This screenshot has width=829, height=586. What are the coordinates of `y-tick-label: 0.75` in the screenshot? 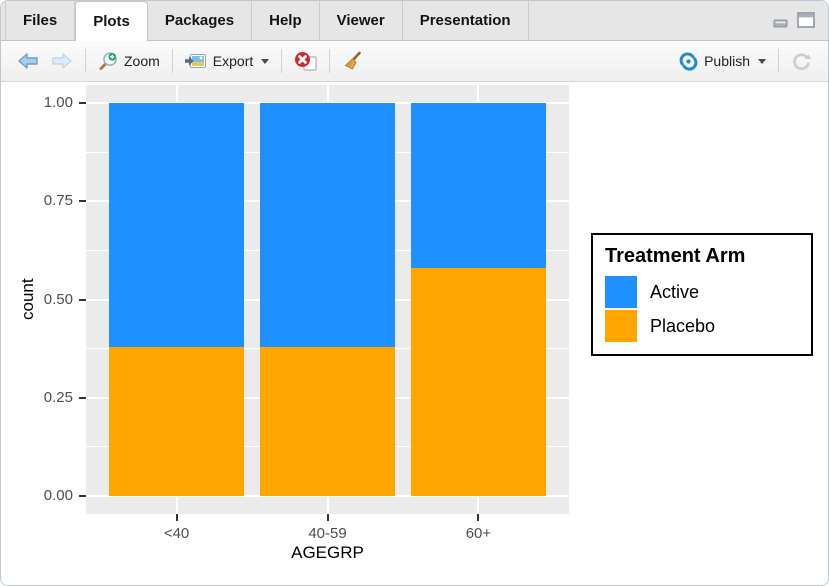 It's located at (58, 201).